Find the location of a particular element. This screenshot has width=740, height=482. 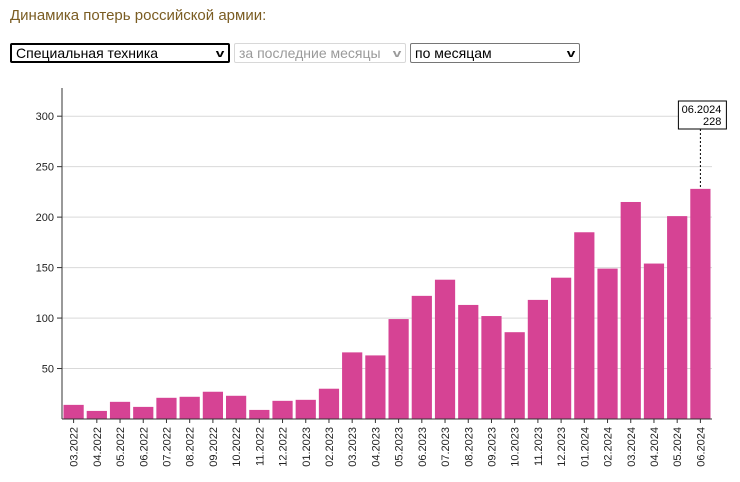

bar-12.2023 is located at coordinates (561, 348).